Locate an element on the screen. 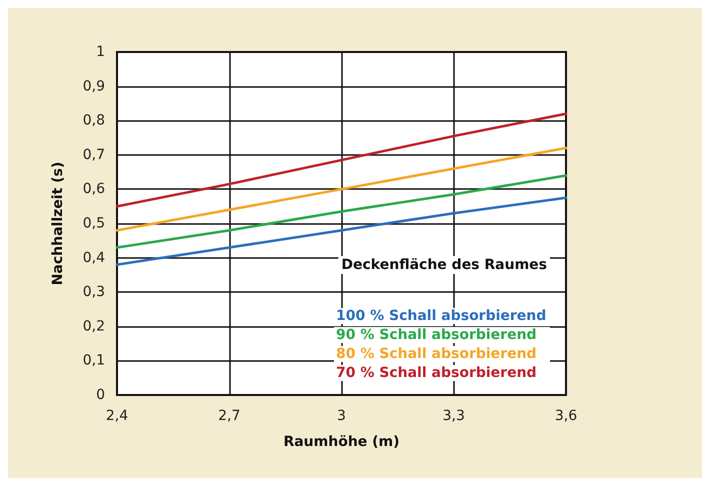 The height and width of the screenshot is (486, 710). legend-title: Deckenfläche des Raumes is located at coordinates (444, 265).